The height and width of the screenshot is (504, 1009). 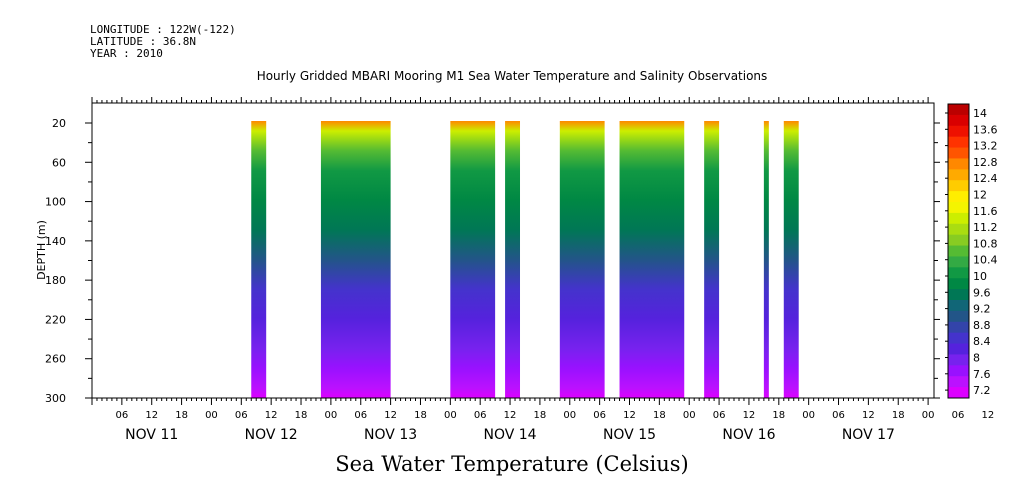 What do you see at coordinates (980, 276) in the screenshot?
I see `colorbar-label: 10` at bounding box center [980, 276].